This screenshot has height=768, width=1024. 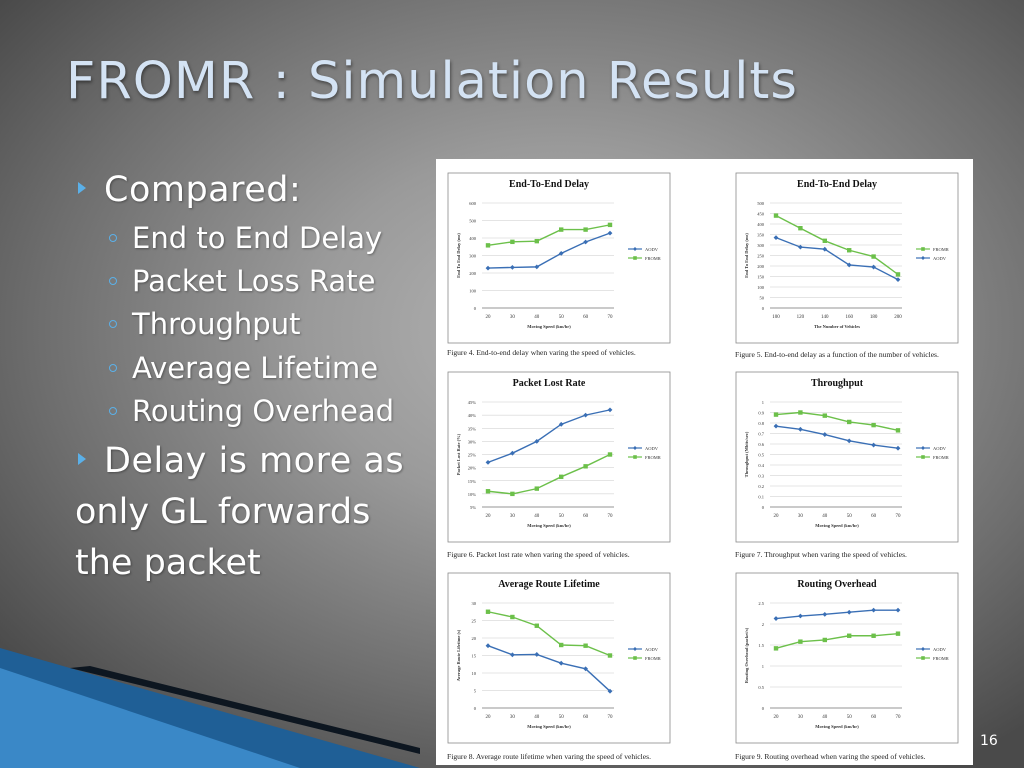 What do you see at coordinates (458, 454) in the screenshot?
I see `y-axis-label: Packet Lost Rate (%)` at bounding box center [458, 454].